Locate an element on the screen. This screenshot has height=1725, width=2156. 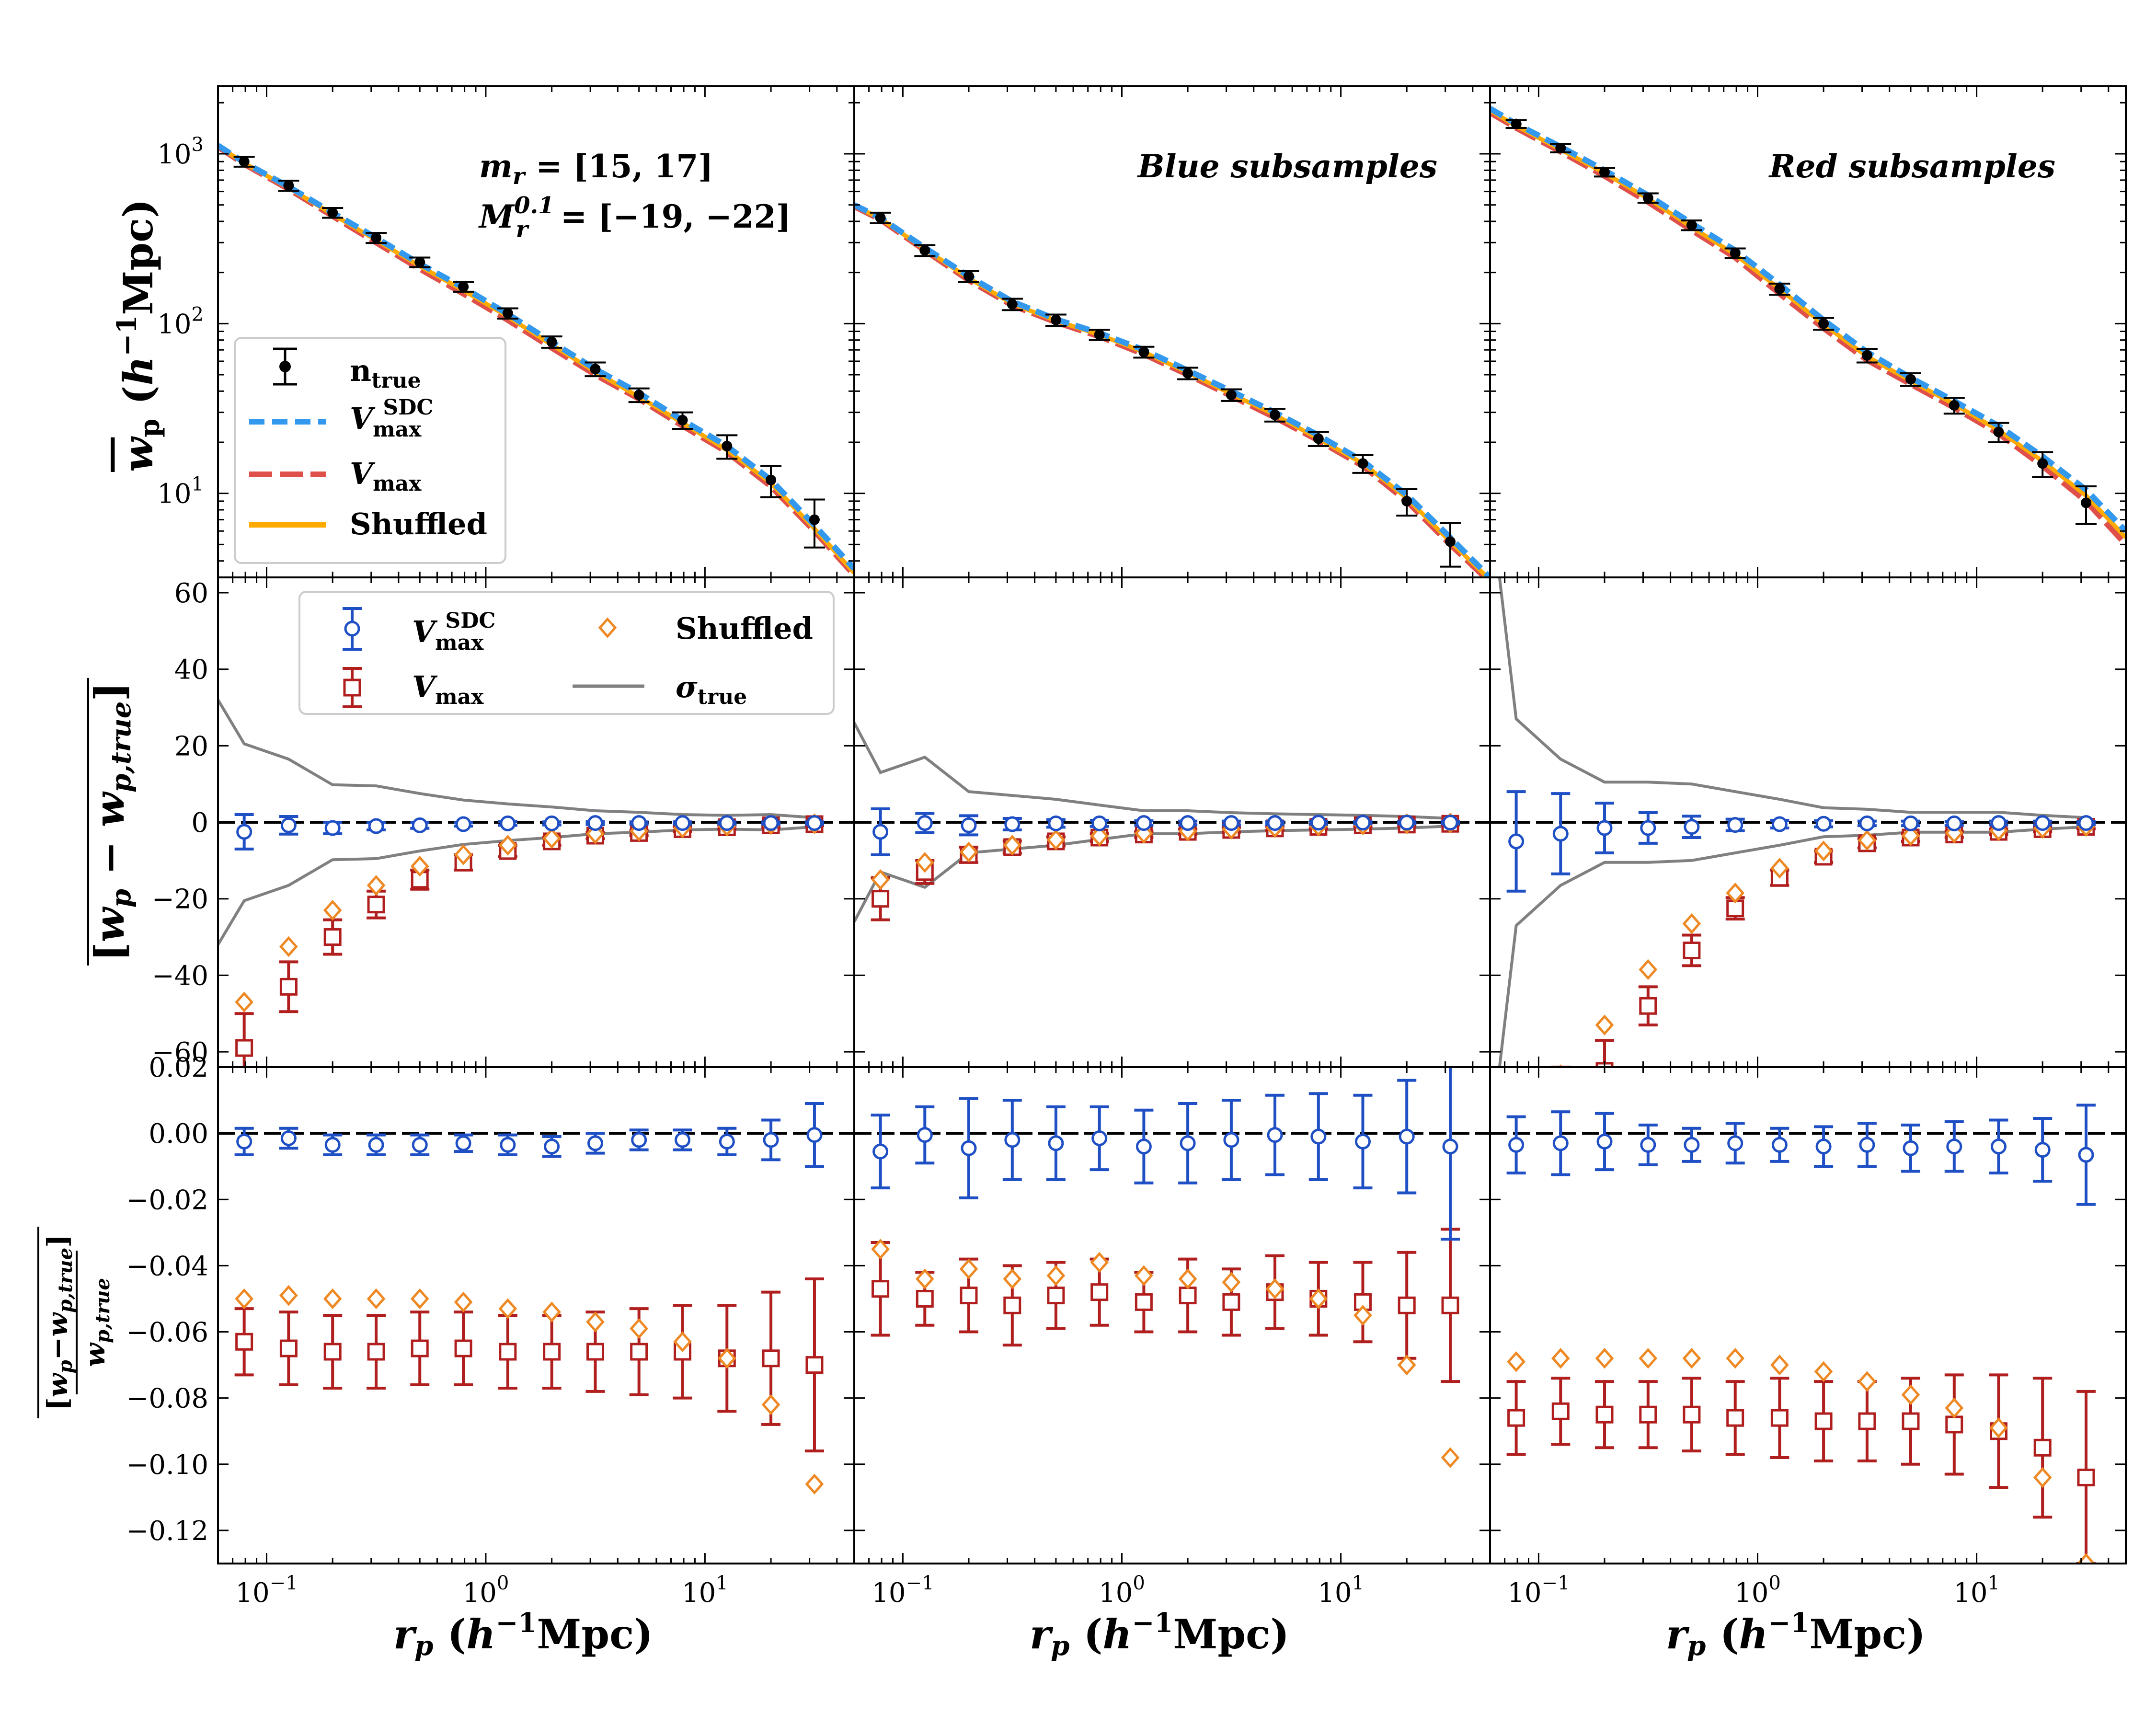
y-tick-label: −20 is located at coordinates (180, 899).